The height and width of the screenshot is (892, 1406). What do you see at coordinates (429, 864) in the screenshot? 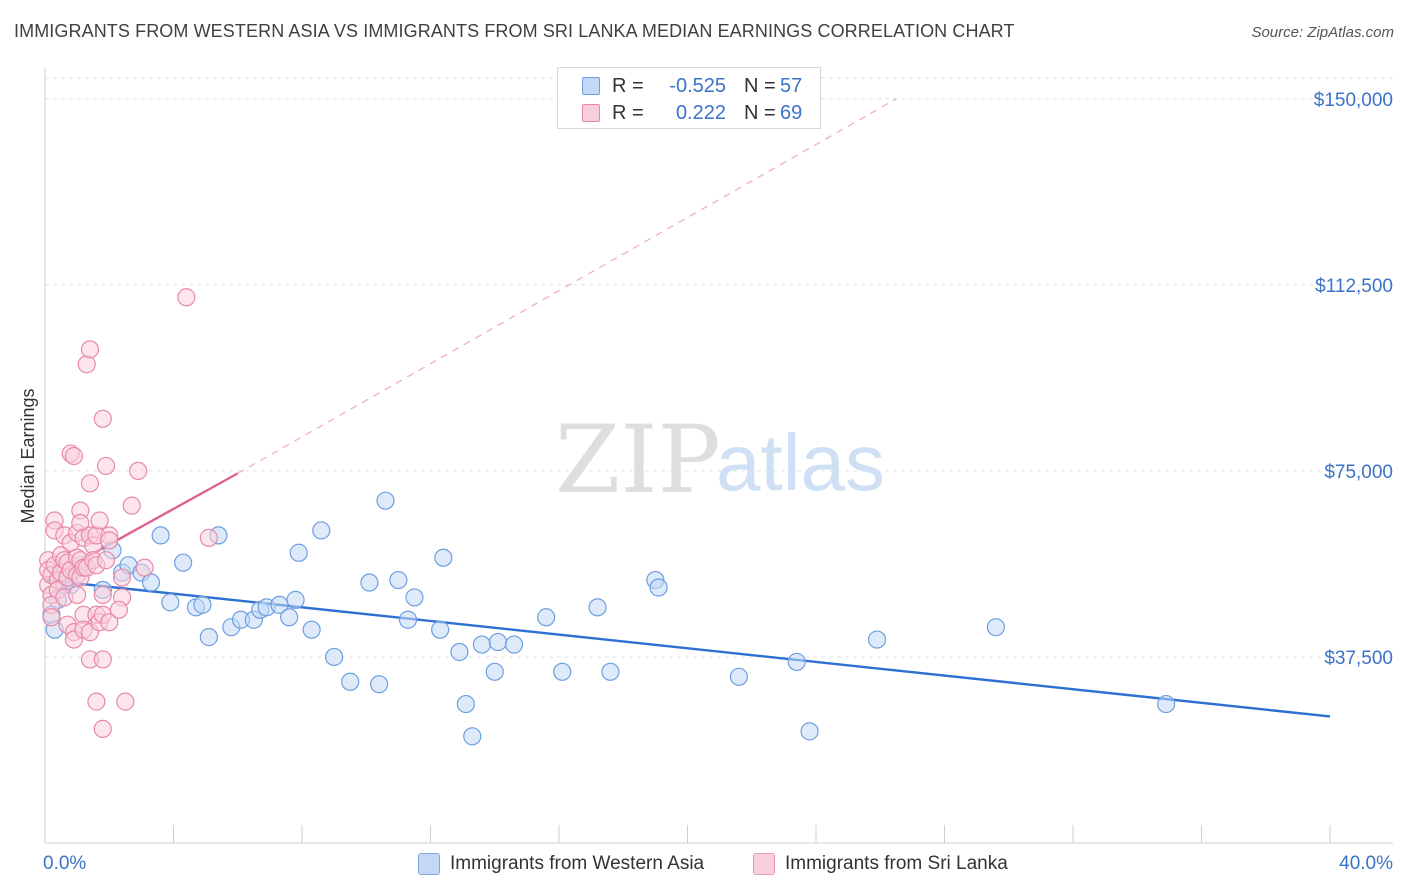
I see `bottom-legend-swatch-blue` at bounding box center [429, 864].